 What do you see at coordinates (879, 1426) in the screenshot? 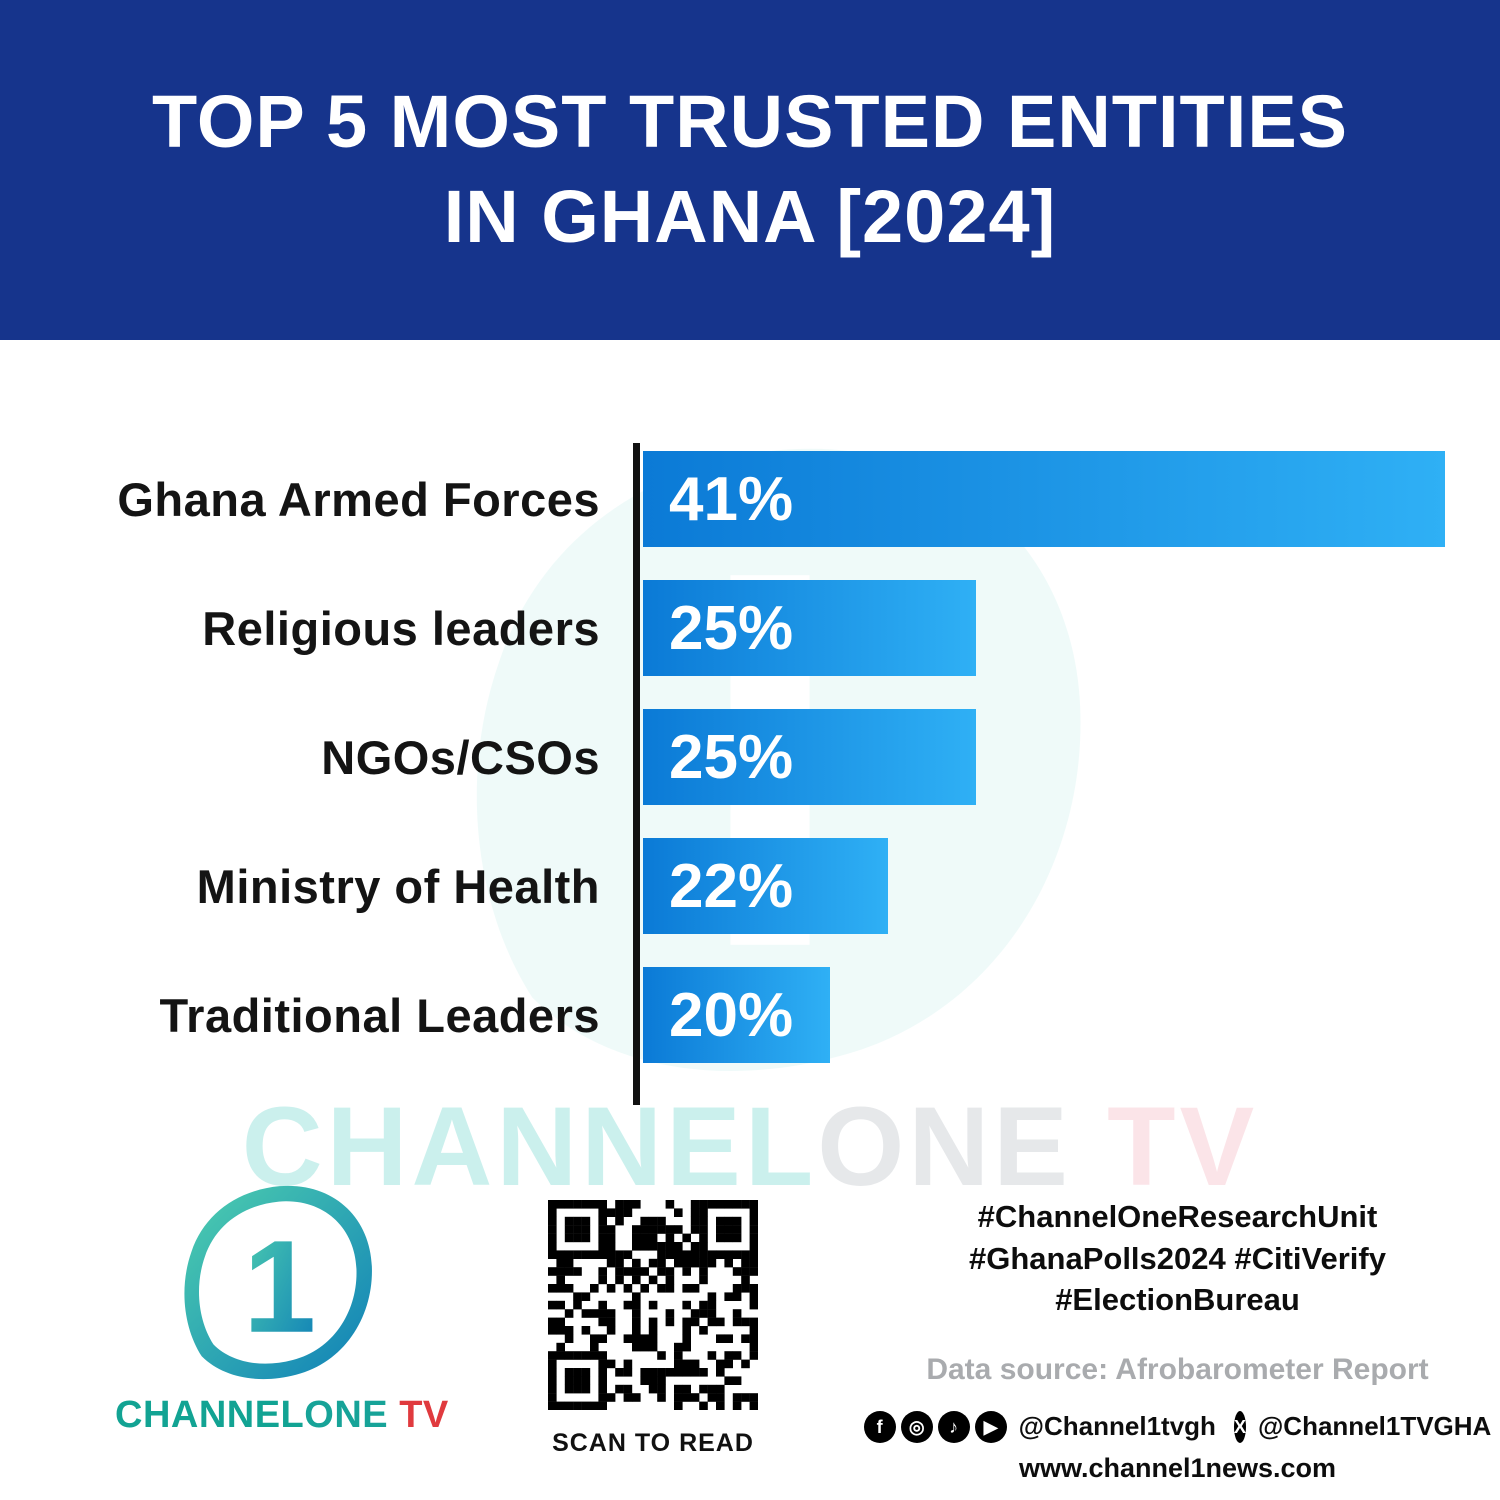
I see `facebook-icon: f` at bounding box center [879, 1426].